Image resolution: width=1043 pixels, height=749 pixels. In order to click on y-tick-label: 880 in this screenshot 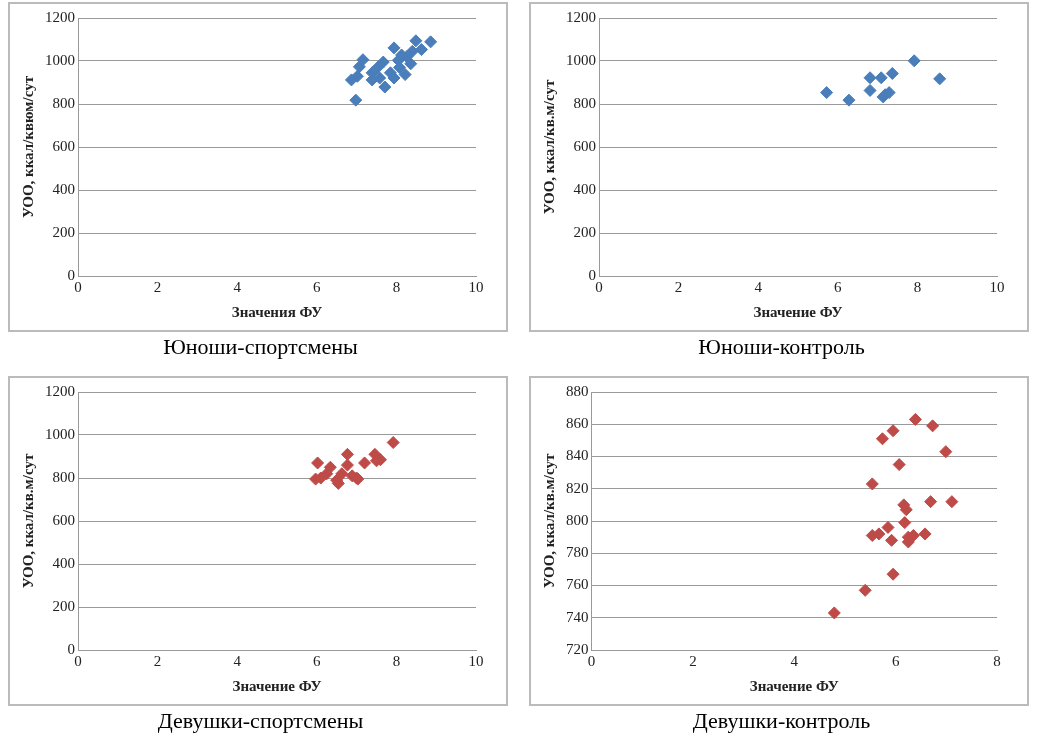, I will do `click(577, 390)`.